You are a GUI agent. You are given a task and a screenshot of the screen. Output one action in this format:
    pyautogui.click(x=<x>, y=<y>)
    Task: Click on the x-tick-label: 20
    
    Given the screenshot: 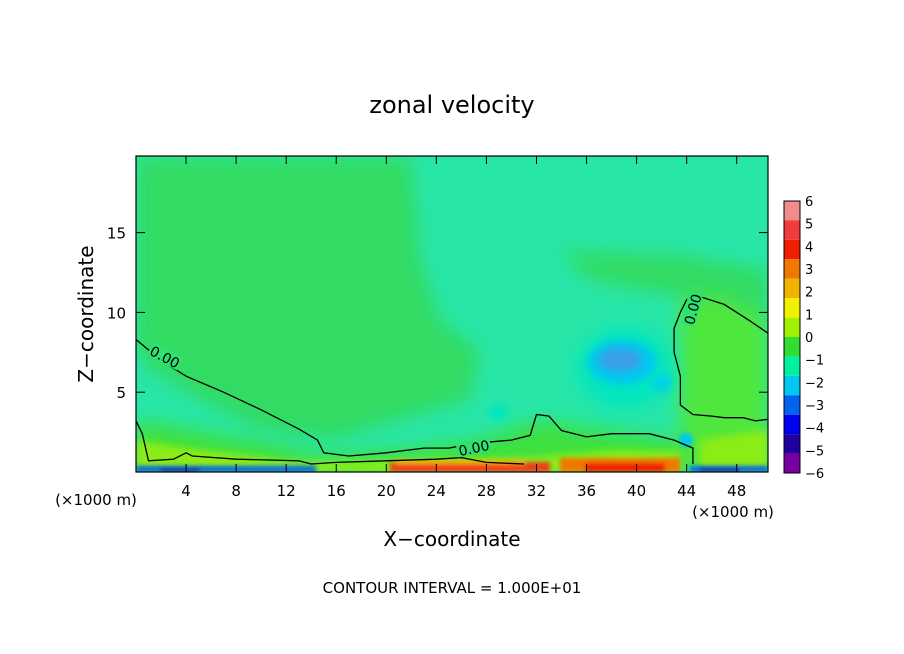 What is the action you would take?
    pyautogui.click(x=386, y=491)
    